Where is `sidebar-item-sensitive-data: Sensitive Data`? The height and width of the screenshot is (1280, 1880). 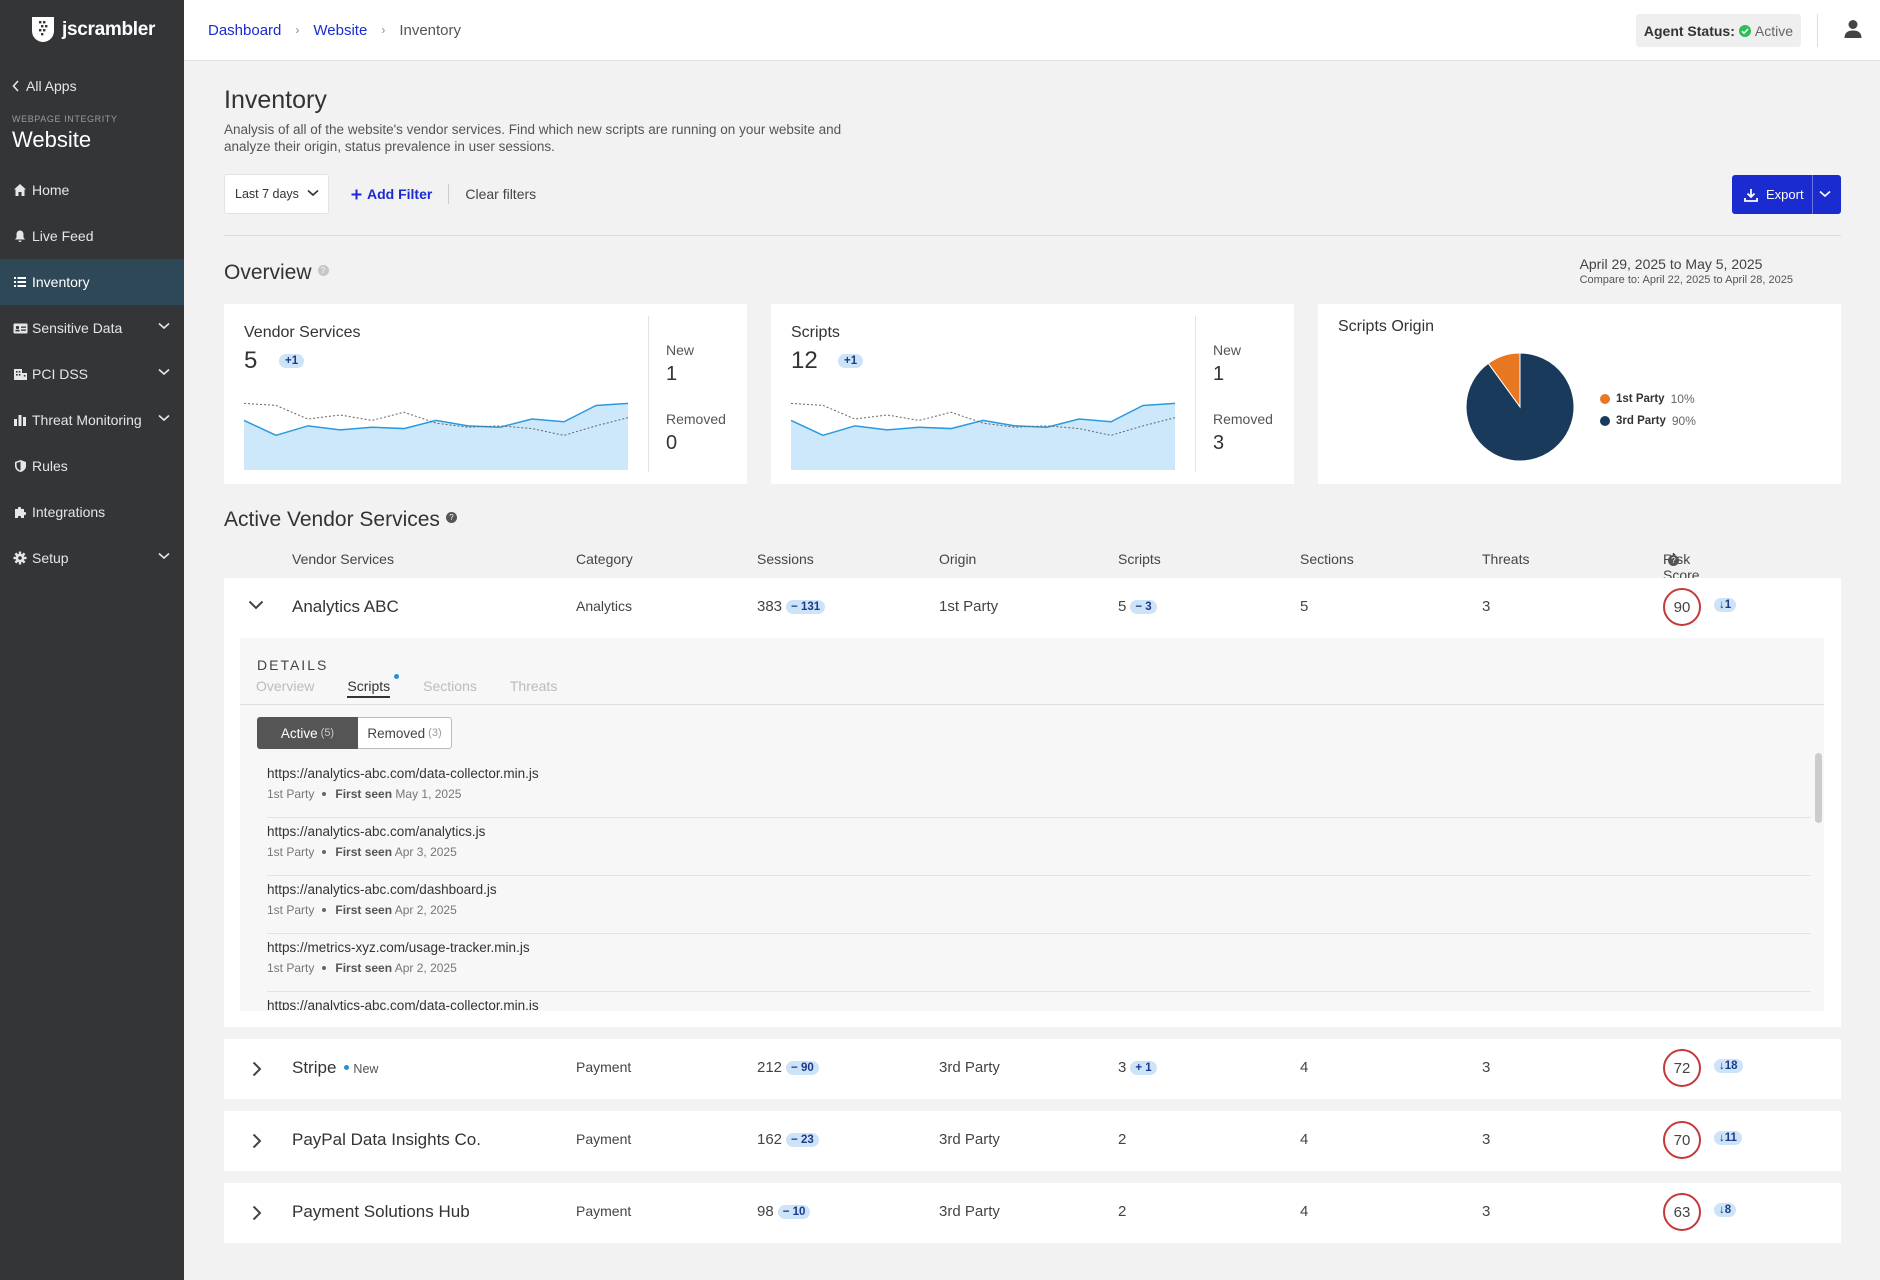 sidebar-item-sensitive-data: Sensitive Data is located at coordinates (92, 328).